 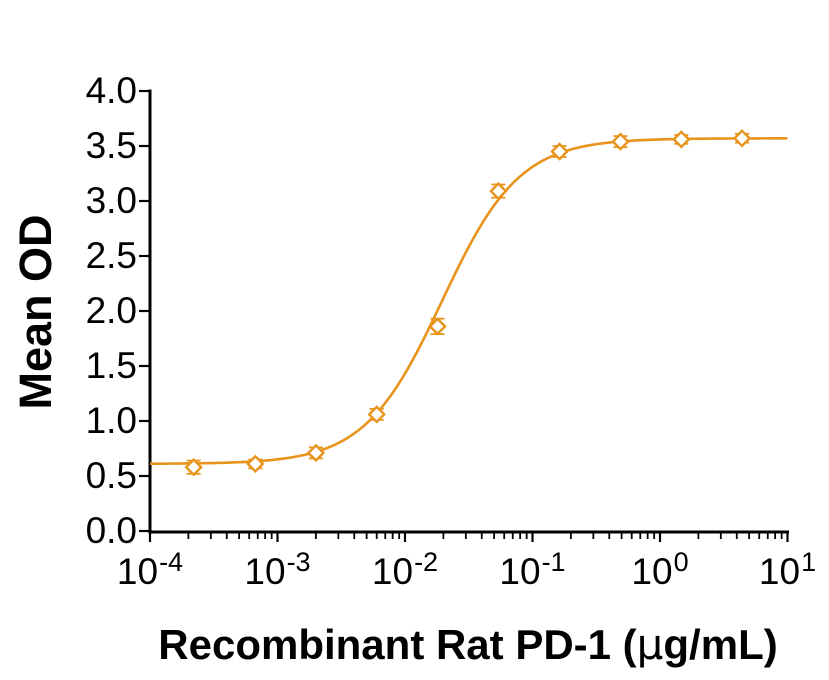 I want to click on x-tick-exponent: -4, so click(x=171, y=562).